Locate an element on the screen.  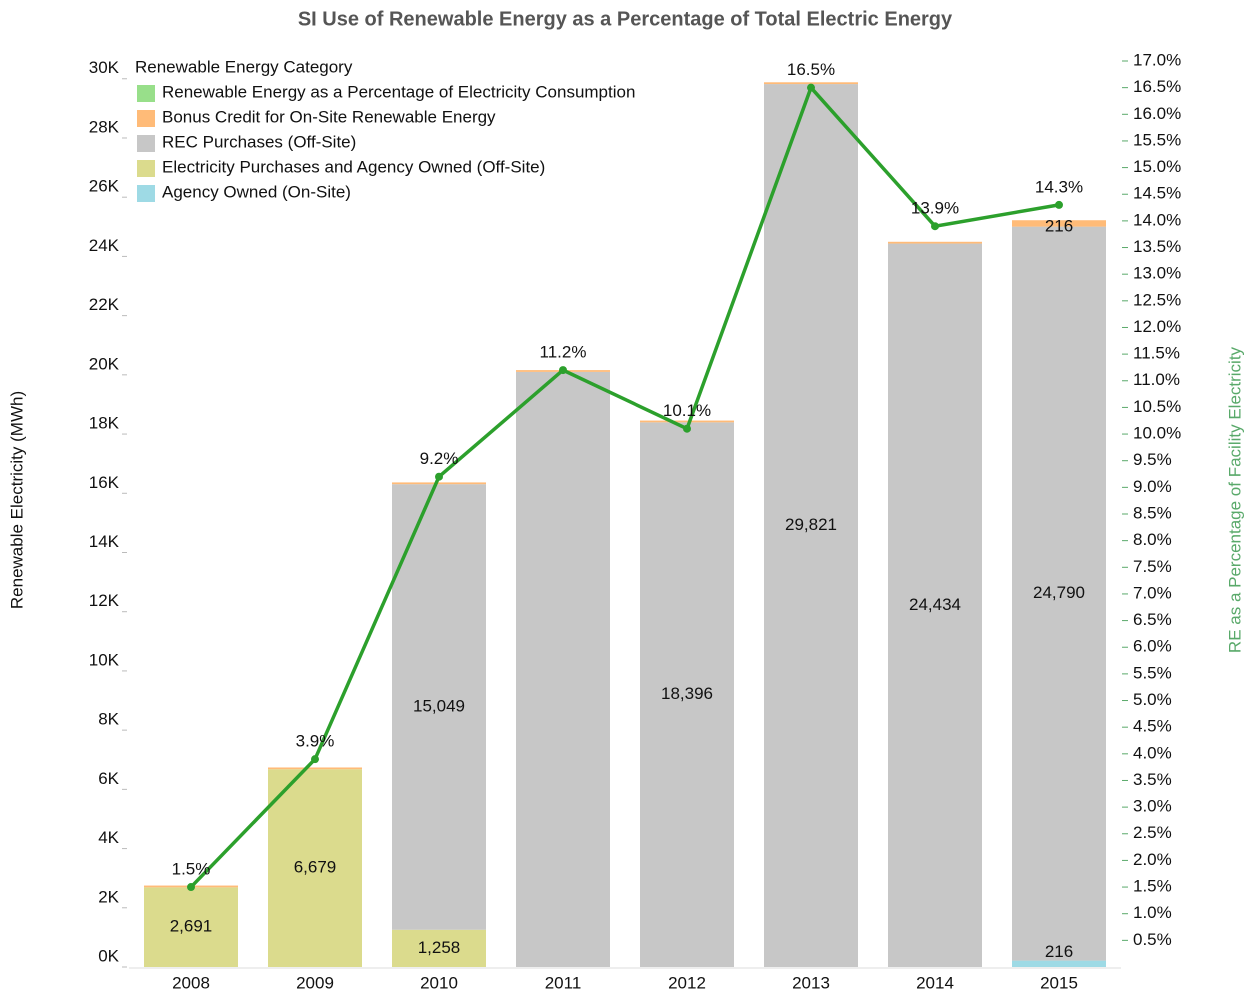
x-tick-label: 2009 is located at coordinates (315, 982).